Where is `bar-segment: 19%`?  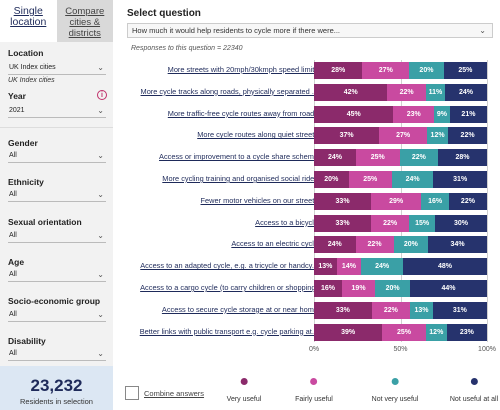
bar-segment: 19% is located at coordinates (358, 288).